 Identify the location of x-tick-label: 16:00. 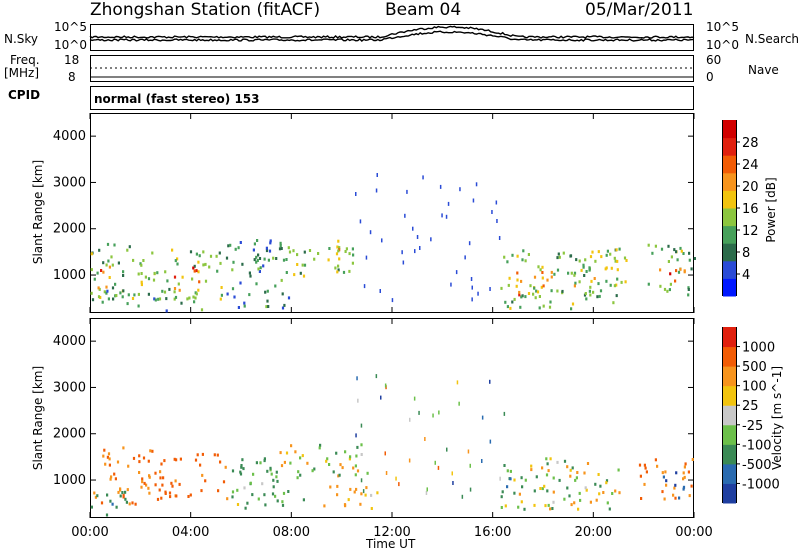
(492, 532).